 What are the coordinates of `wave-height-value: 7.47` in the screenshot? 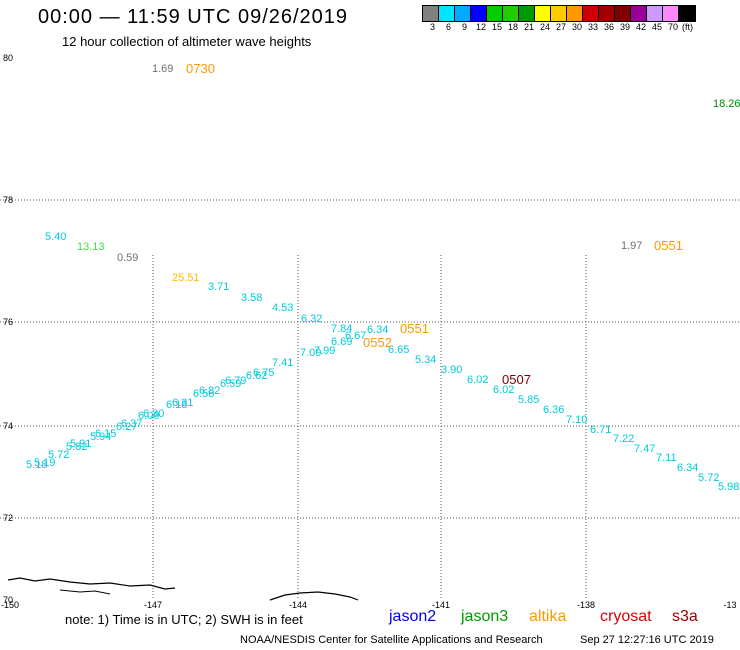 It's located at (644, 449).